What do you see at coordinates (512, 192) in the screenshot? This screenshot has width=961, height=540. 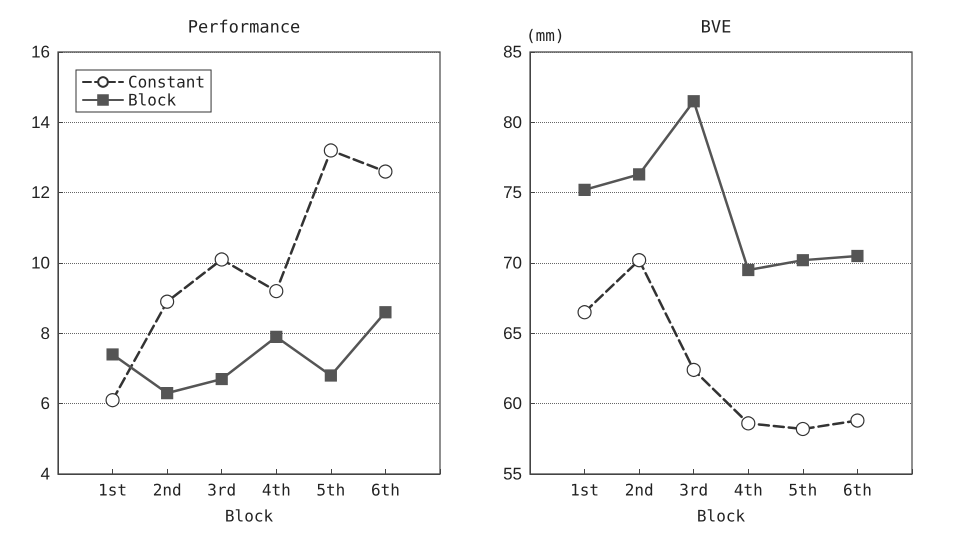 I see `y-tick-label: 75` at bounding box center [512, 192].